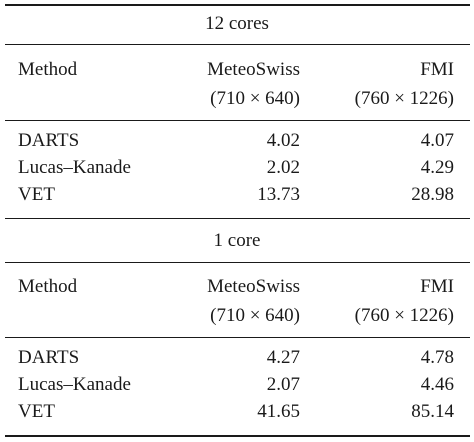 This screenshot has height=442, width=474. I want to click on row-fmi-value: 28.98, so click(432, 194).